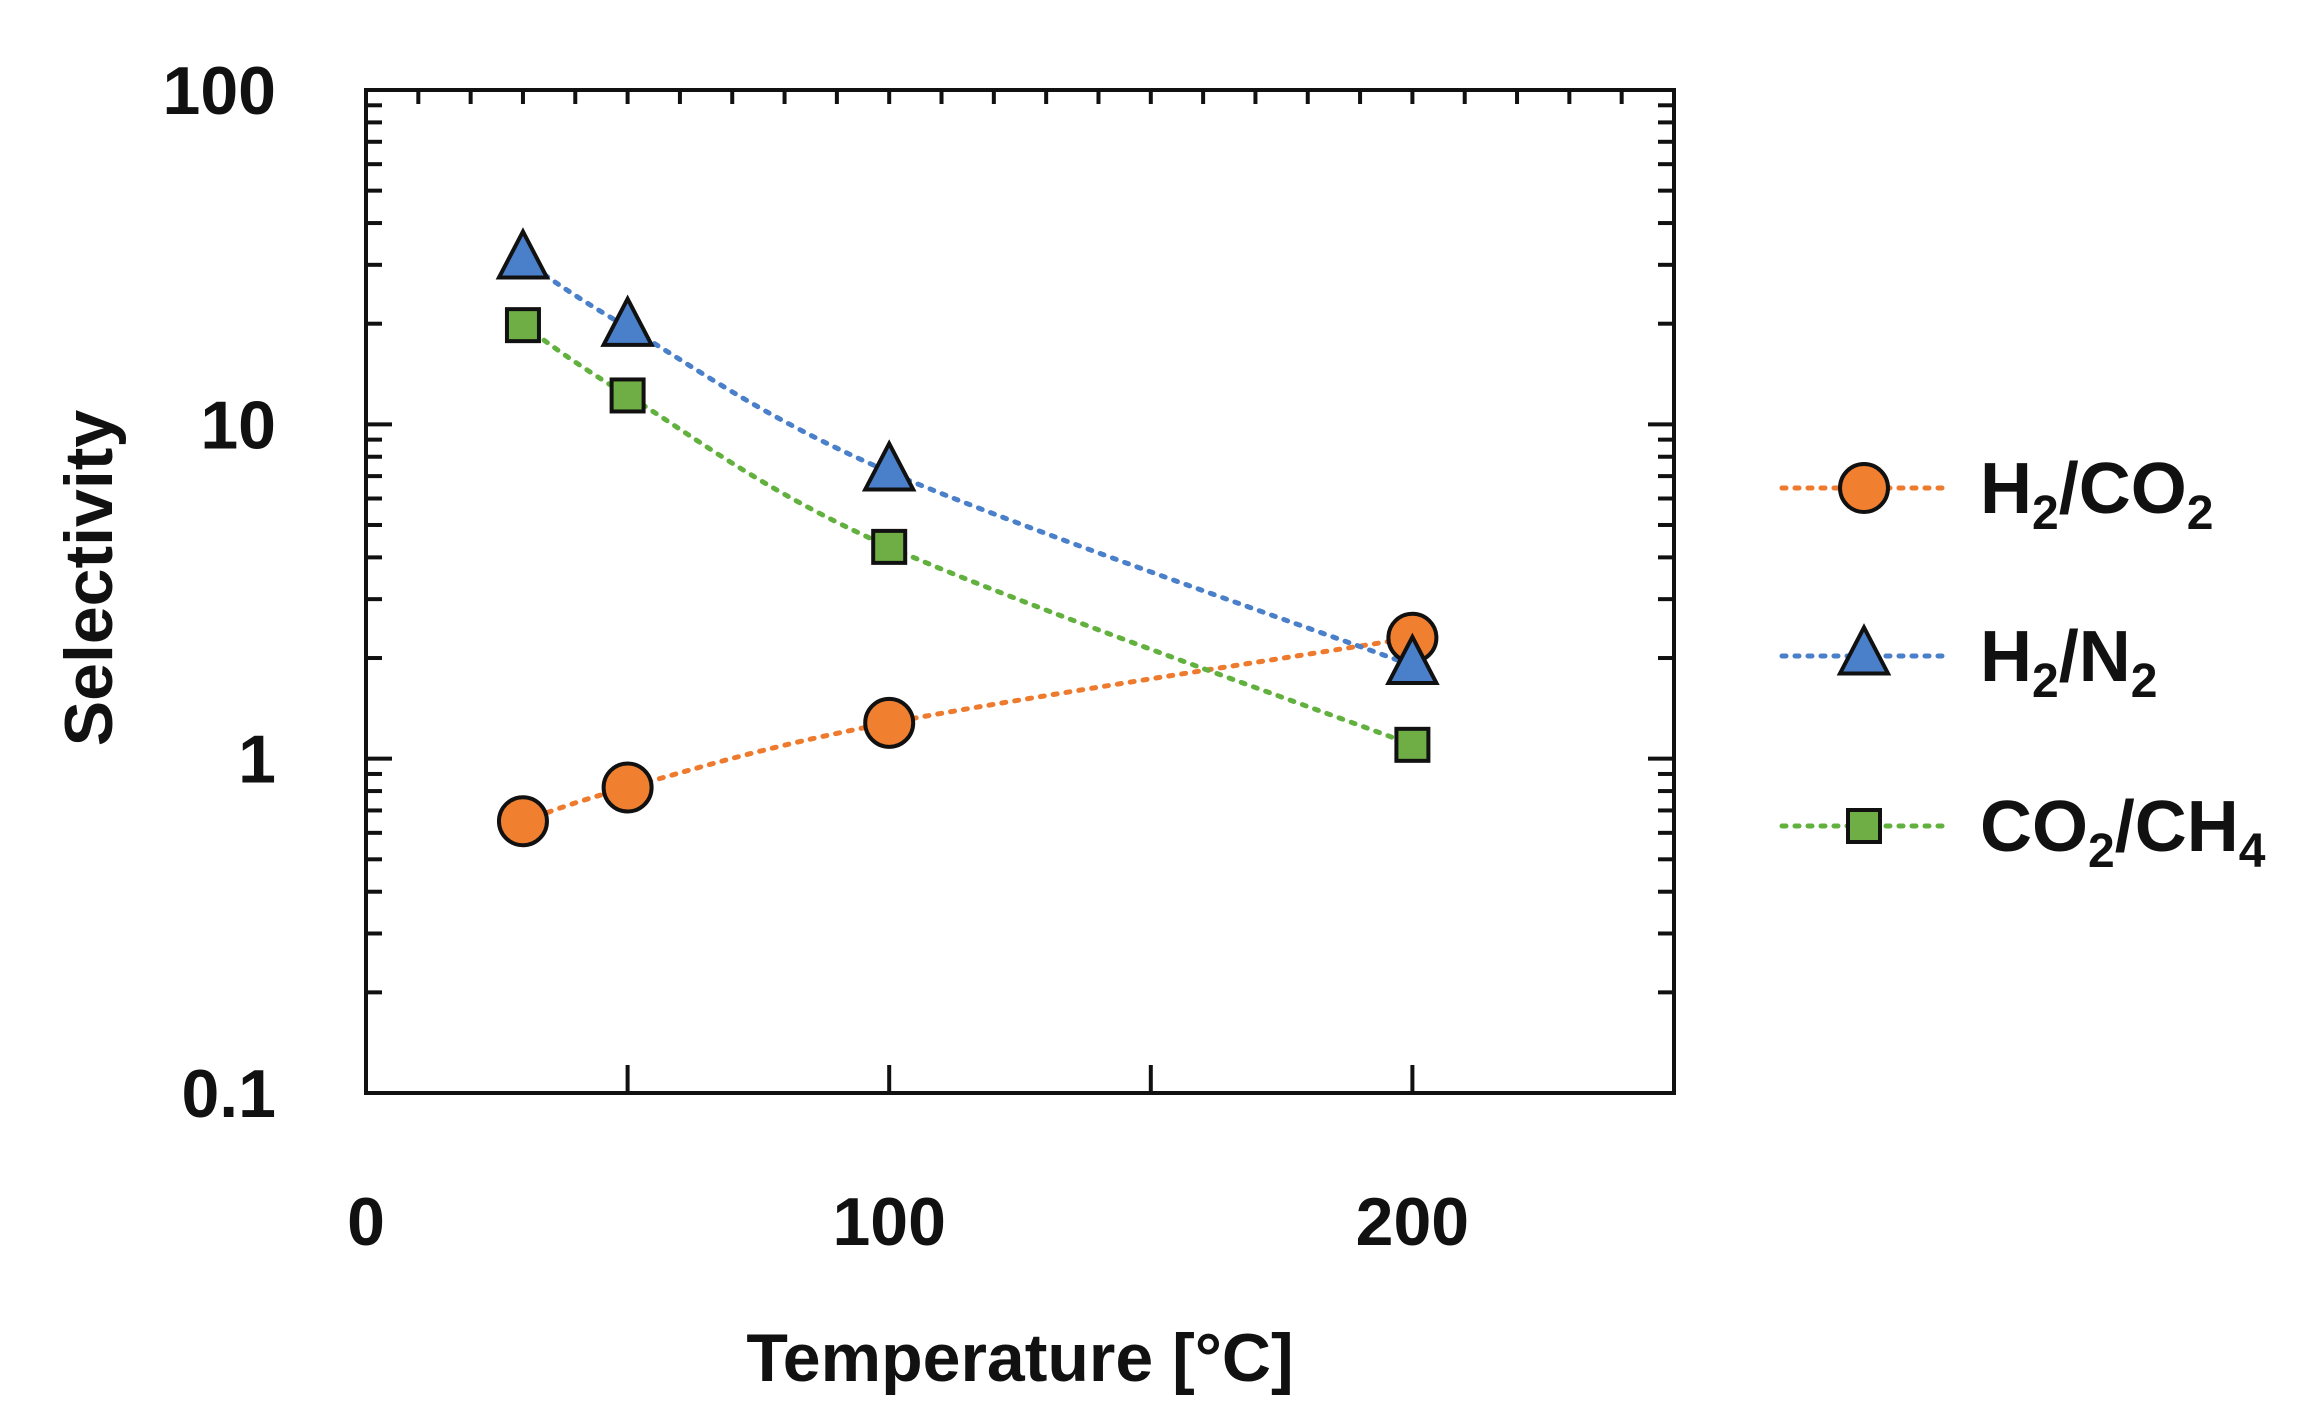  Describe the element at coordinates (257, 760) in the screenshot. I see `y-tick-label: 1` at that location.